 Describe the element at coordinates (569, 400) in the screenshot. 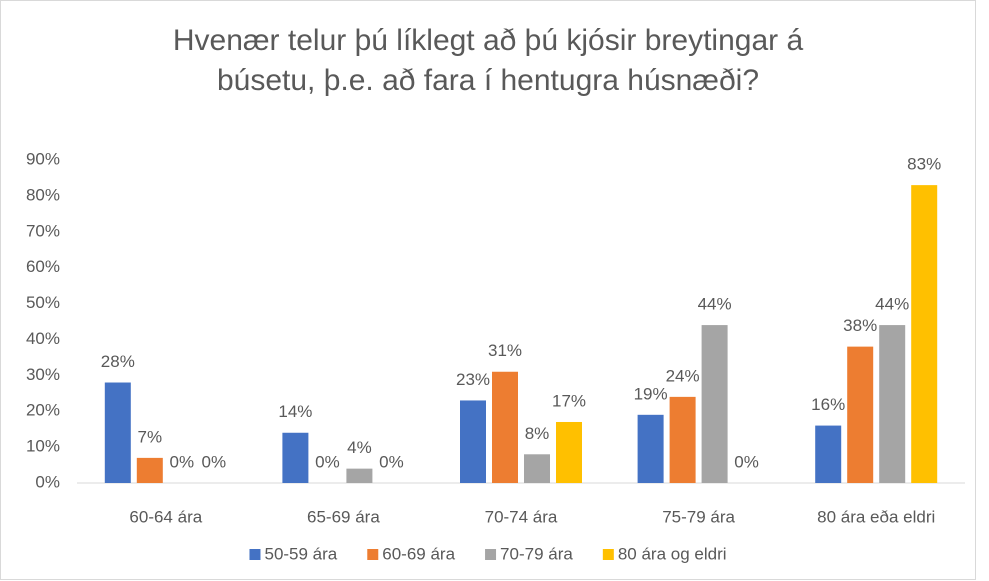

I see `data-label: 17%` at that location.